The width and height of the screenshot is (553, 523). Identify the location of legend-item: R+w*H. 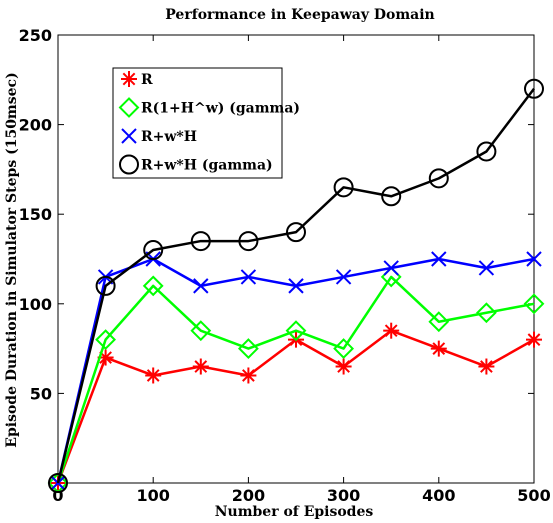
(159, 136).